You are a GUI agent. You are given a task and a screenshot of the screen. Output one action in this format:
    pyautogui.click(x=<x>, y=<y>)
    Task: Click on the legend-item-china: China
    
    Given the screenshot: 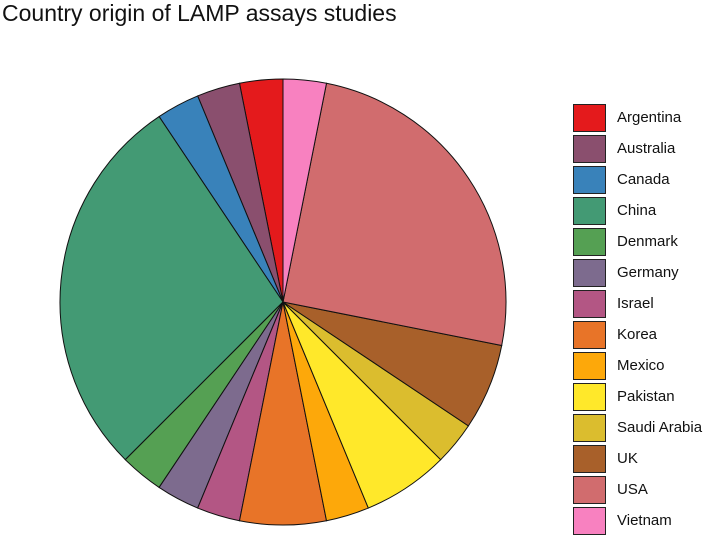 What is the action you would take?
    pyautogui.click(x=637, y=210)
    